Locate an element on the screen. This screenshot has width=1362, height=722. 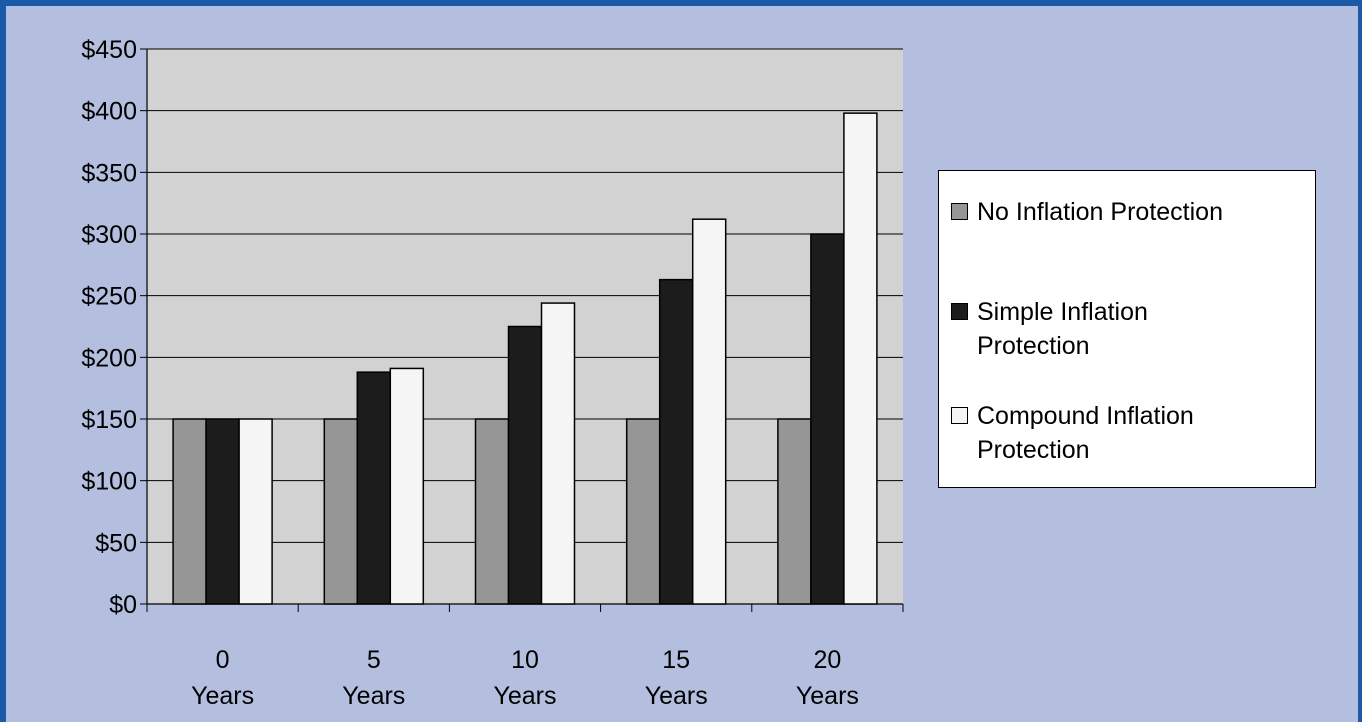
legend-item-compound-inflation: Compound Inflation Protection is located at coordinates (1124, 433).